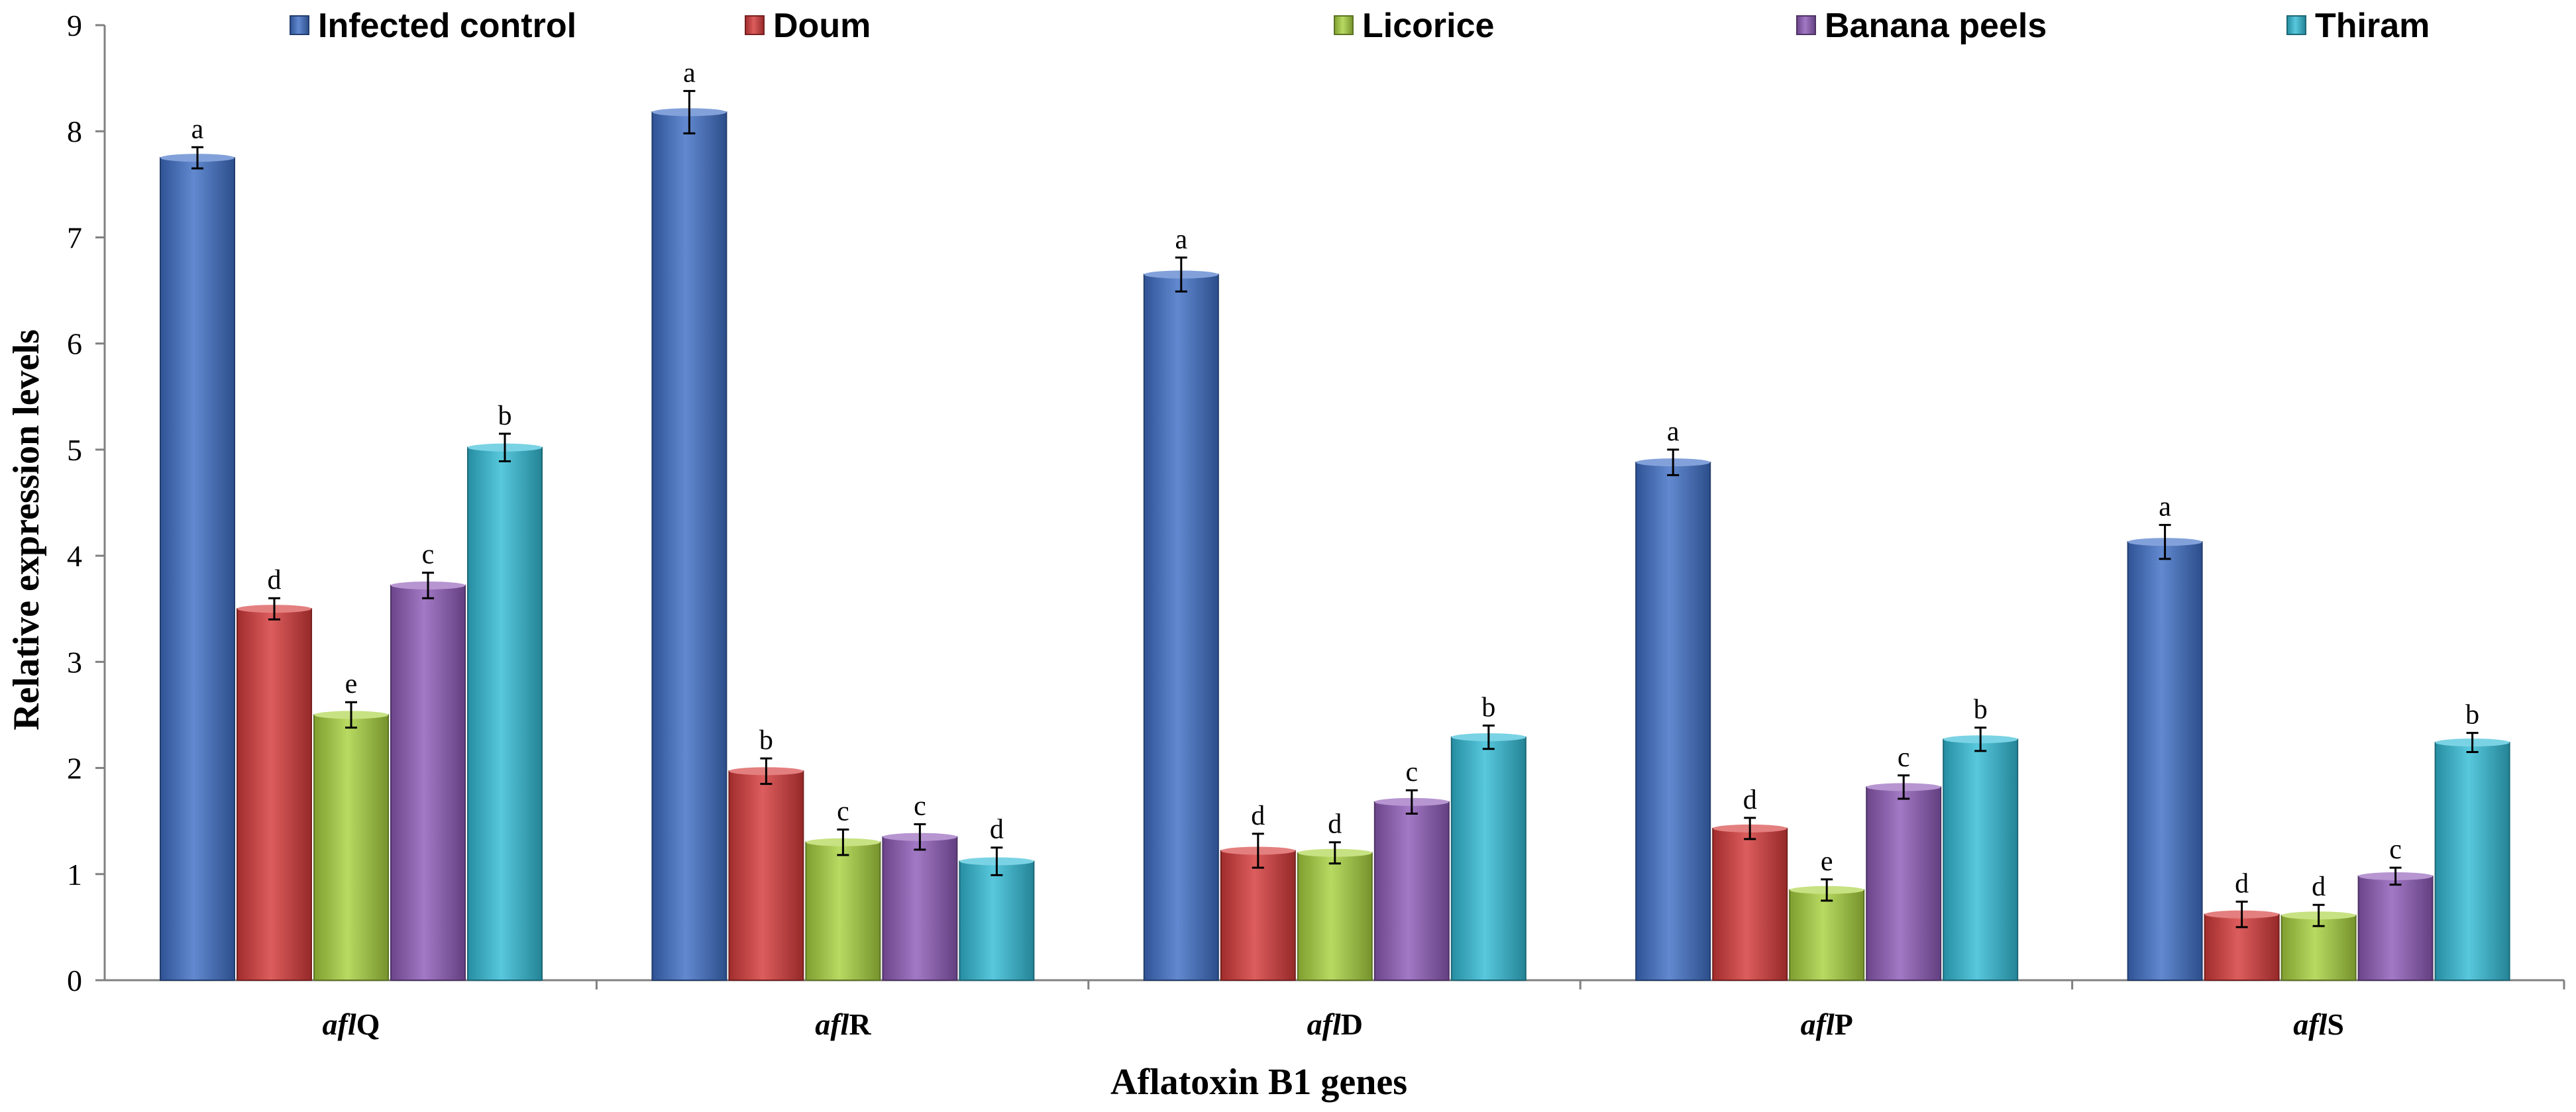  Describe the element at coordinates (2318, 1024) in the screenshot. I see `category-label: aflS` at that location.